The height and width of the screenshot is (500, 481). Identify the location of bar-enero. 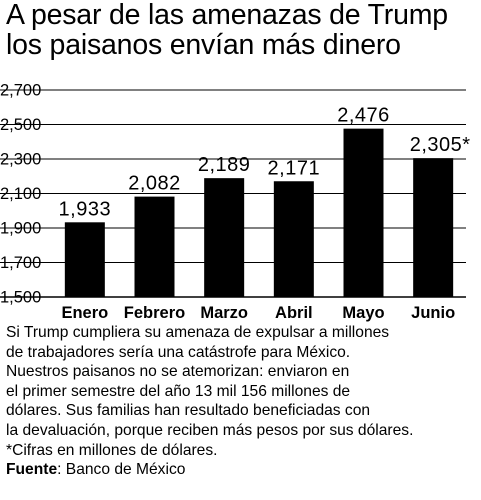
(84, 259).